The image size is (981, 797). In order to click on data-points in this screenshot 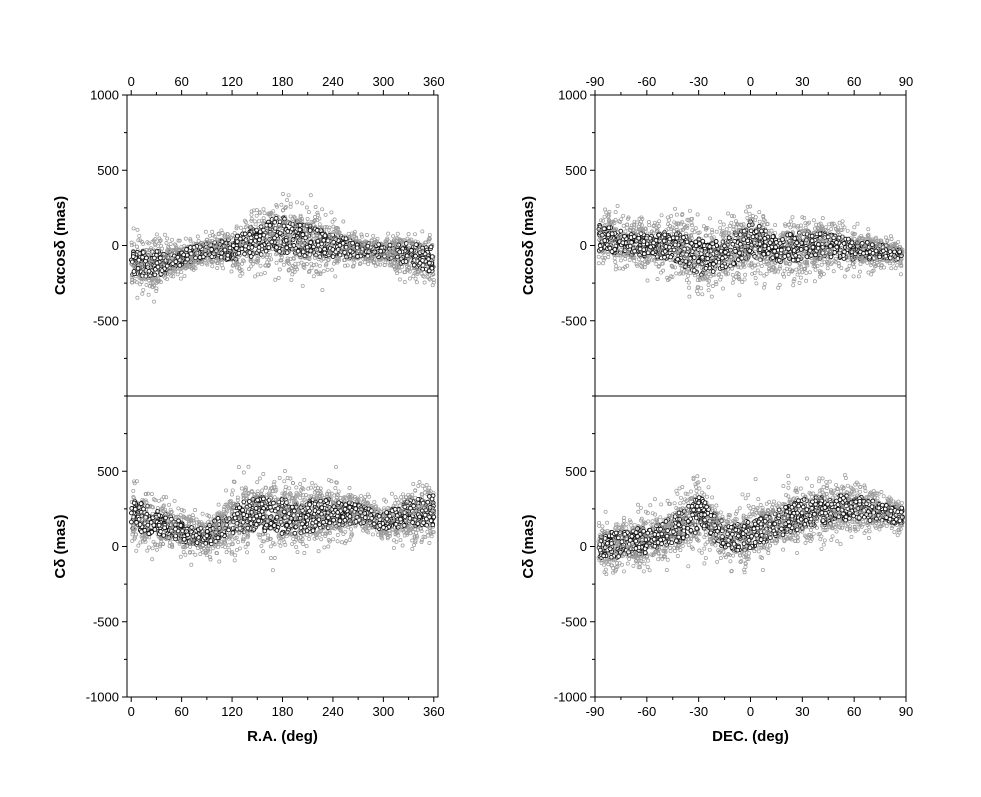, I will do `click(282, 248)`.